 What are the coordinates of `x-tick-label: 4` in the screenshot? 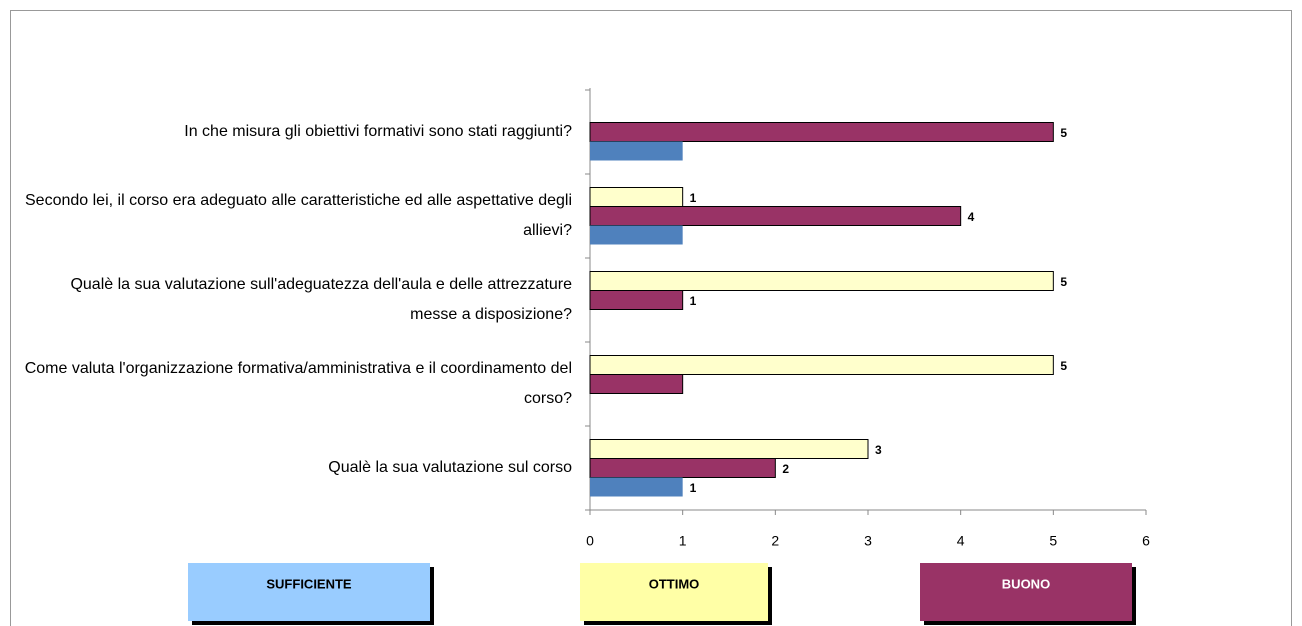 It's located at (961, 541).